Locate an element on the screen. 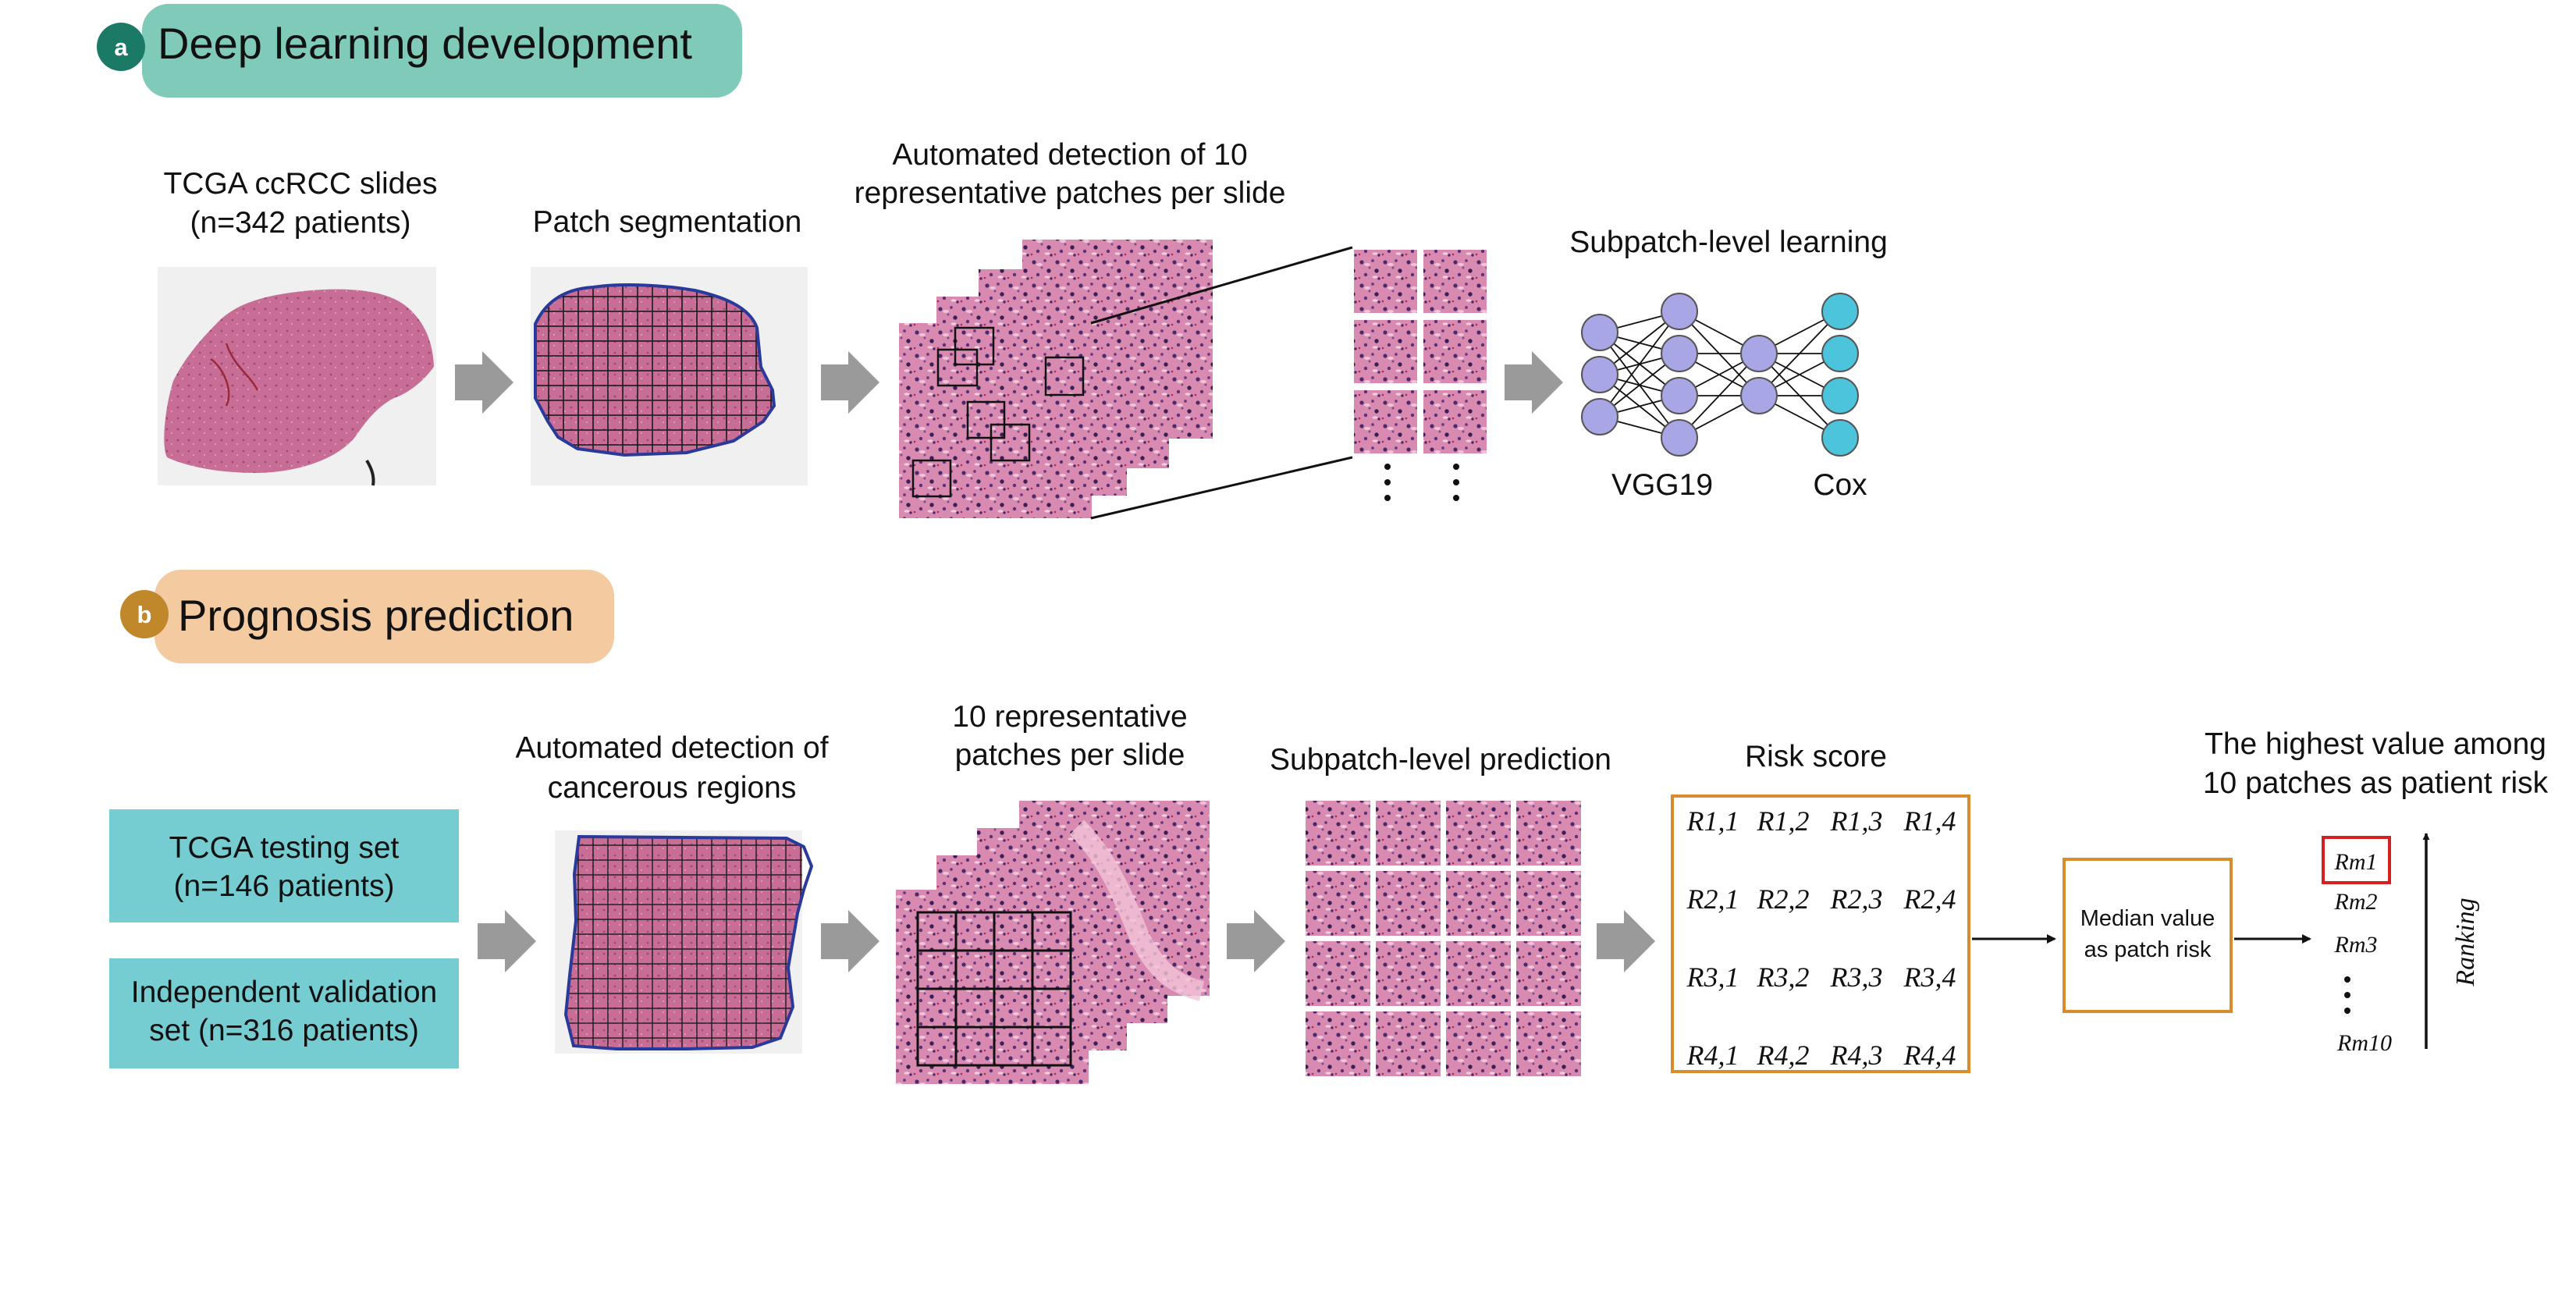 The image size is (2576, 1301). flow-arrow-b2 is located at coordinates (850, 941).